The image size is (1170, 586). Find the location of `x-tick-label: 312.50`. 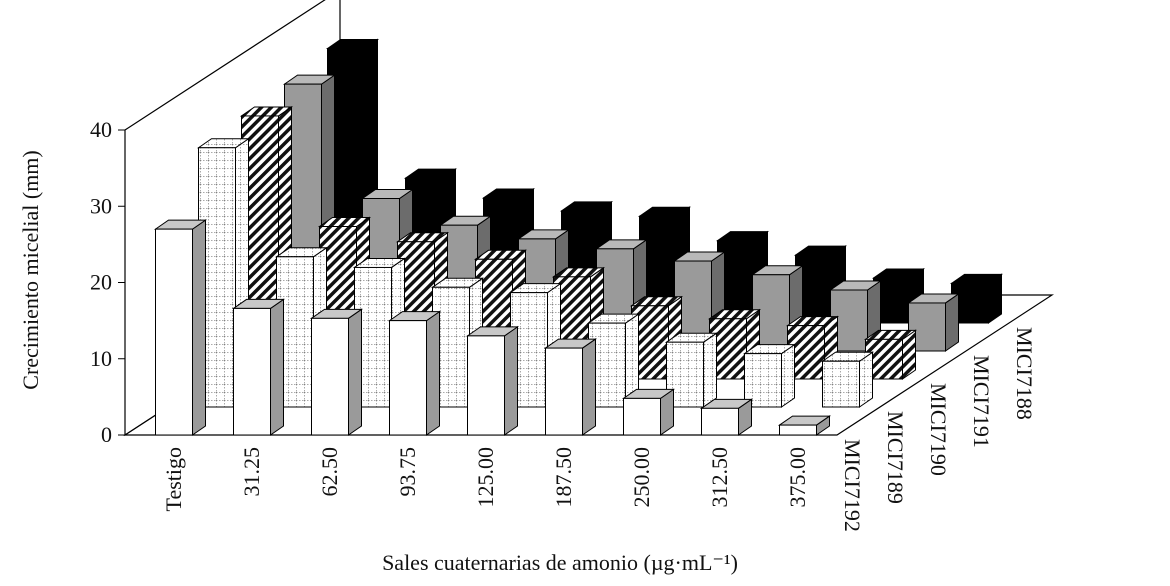

x-tick-label: 312.50 is located at coordinates (719, 477).